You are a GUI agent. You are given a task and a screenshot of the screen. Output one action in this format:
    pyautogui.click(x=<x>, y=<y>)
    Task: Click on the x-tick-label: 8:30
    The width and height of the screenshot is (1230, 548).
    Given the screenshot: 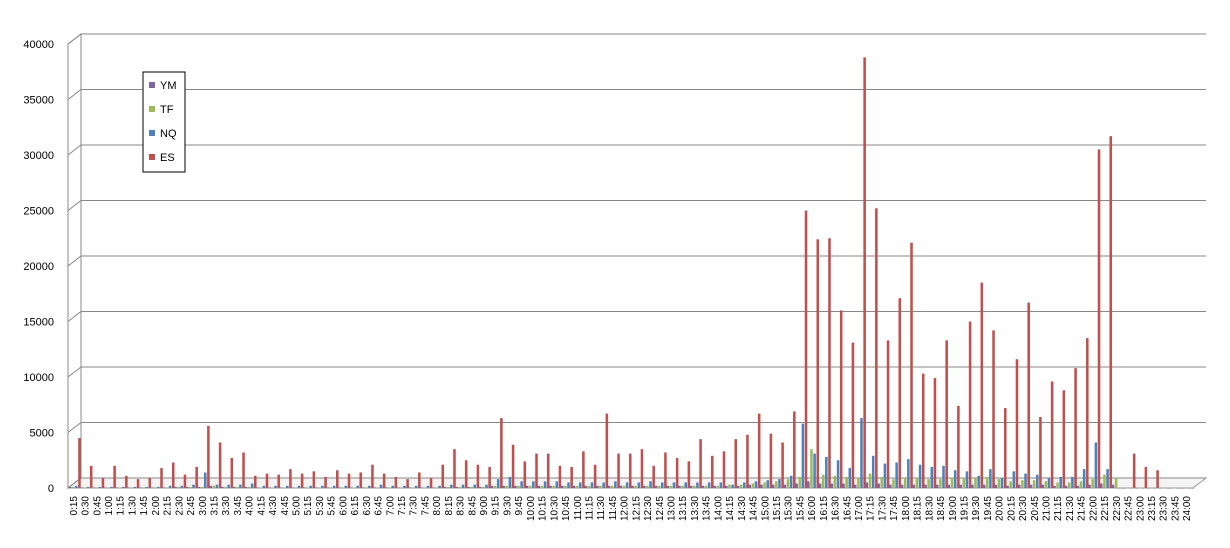 What is the action you would take?
    pyautogui.click(x=461, y=506)
    